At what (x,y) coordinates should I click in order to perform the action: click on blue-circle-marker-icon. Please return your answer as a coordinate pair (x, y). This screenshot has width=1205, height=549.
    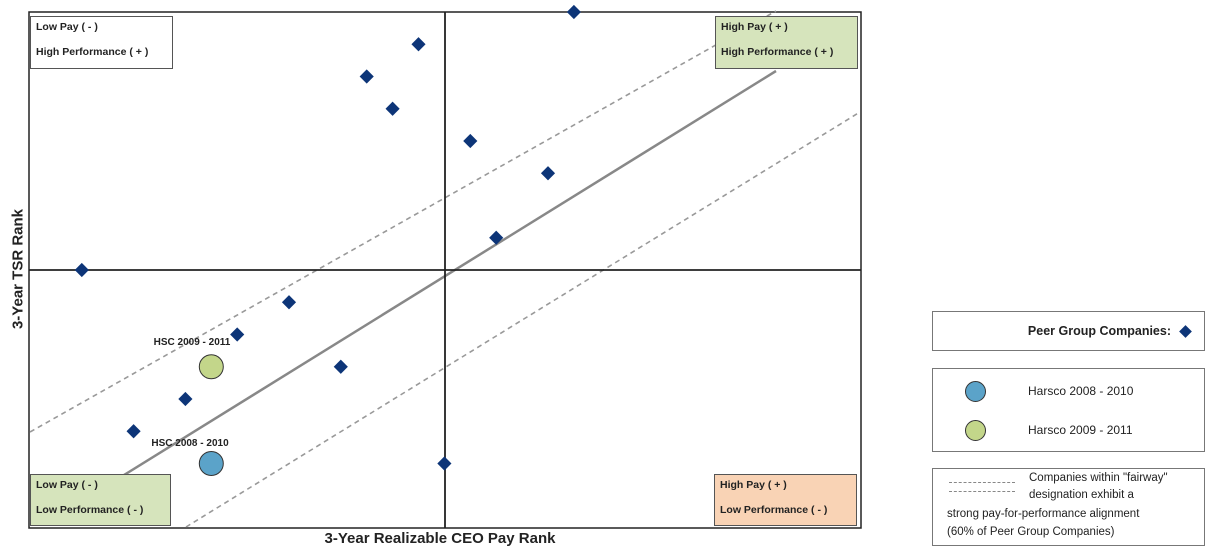
    Looking at the image, I should click on (975, 391).